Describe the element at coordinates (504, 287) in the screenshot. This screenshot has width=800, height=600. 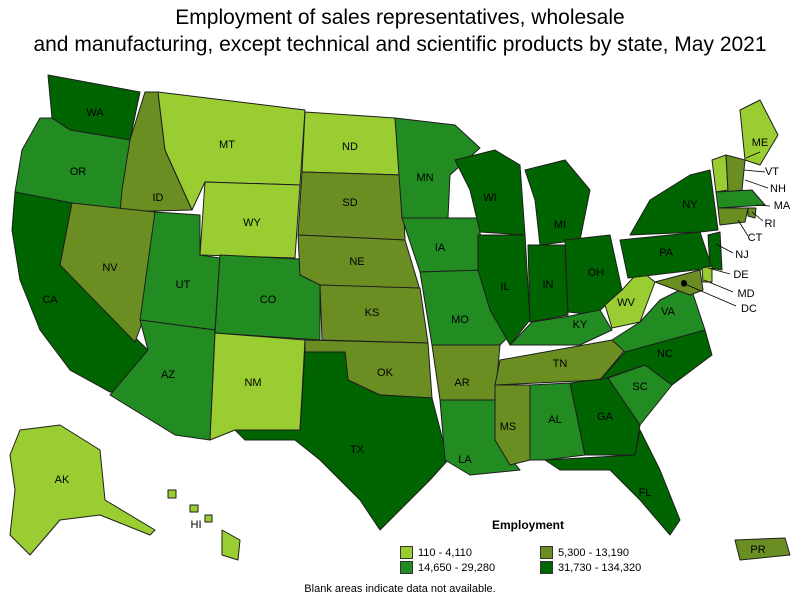
I see `state-label-il: IL` at that location.